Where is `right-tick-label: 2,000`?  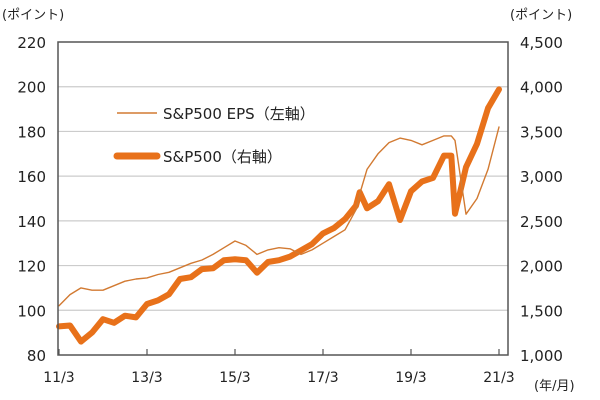
right-tick-label: 2,000 is located at coordinates (541, 267).